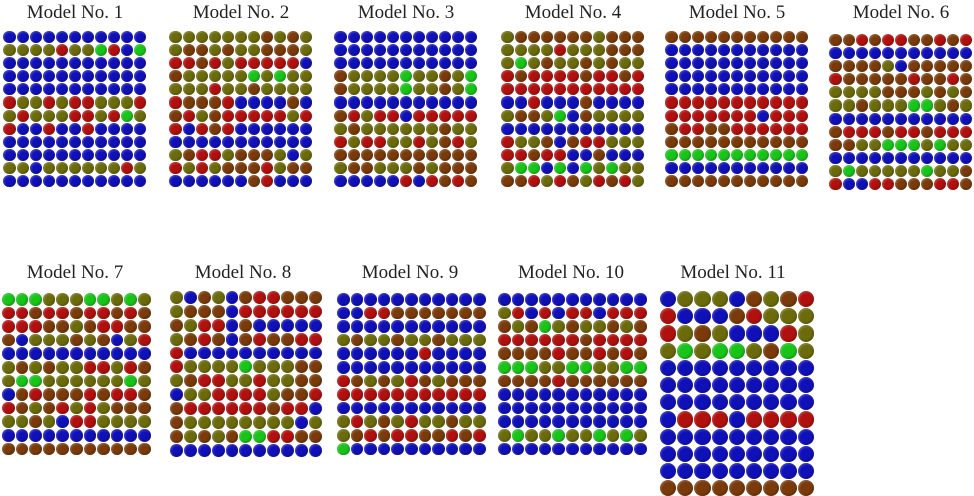 The width and height of the screenshot is (974, 496). I want to click on model-title: Model No. 9, so click(410, 272).